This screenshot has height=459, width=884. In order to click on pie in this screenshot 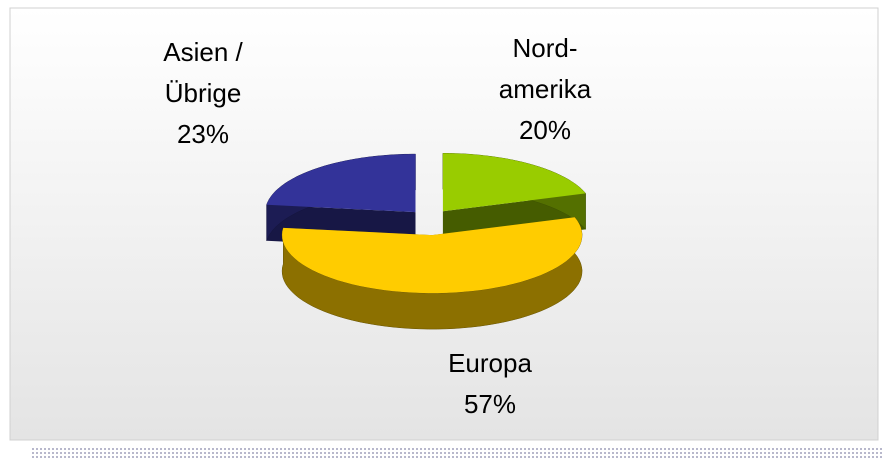, I will do `click(426, 241)`.